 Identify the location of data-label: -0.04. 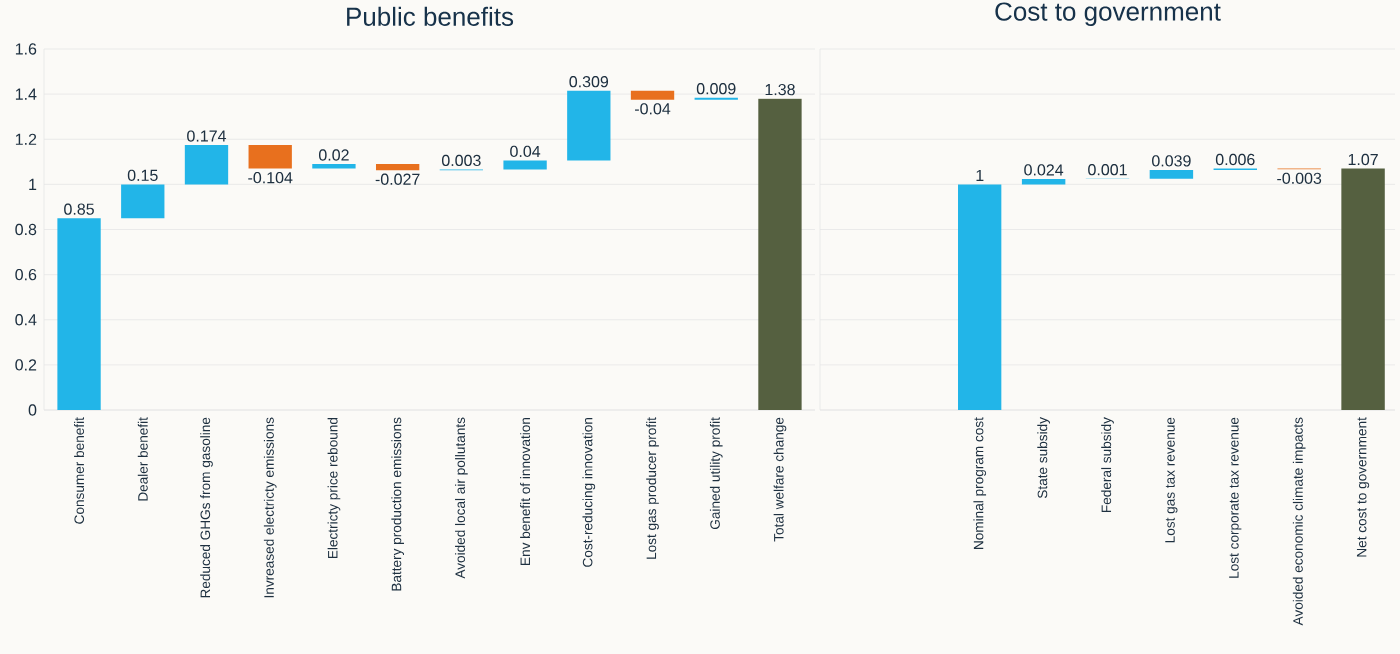
(653, 109).